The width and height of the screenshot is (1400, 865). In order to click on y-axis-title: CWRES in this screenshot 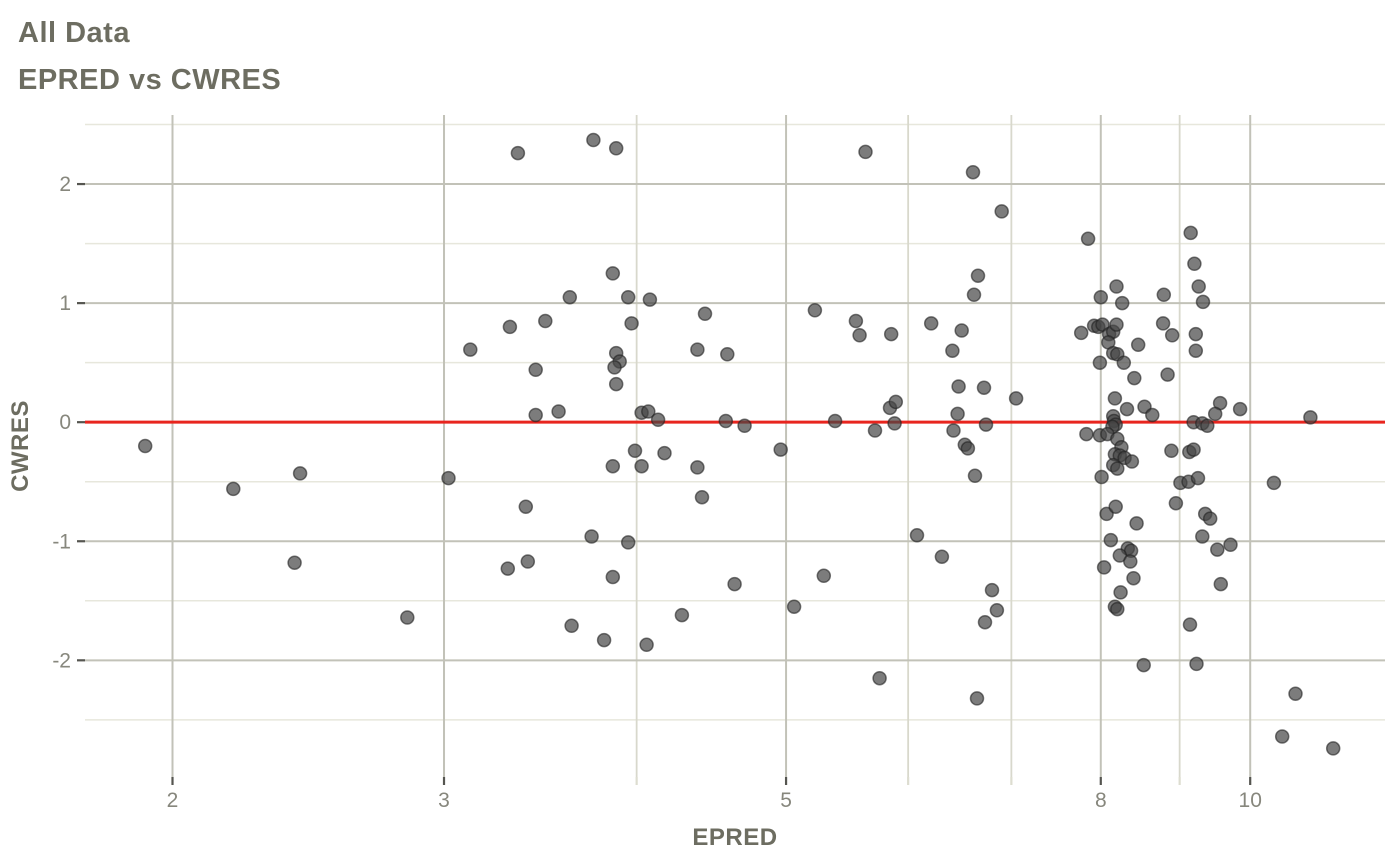, I will do `click(20, 446)`.